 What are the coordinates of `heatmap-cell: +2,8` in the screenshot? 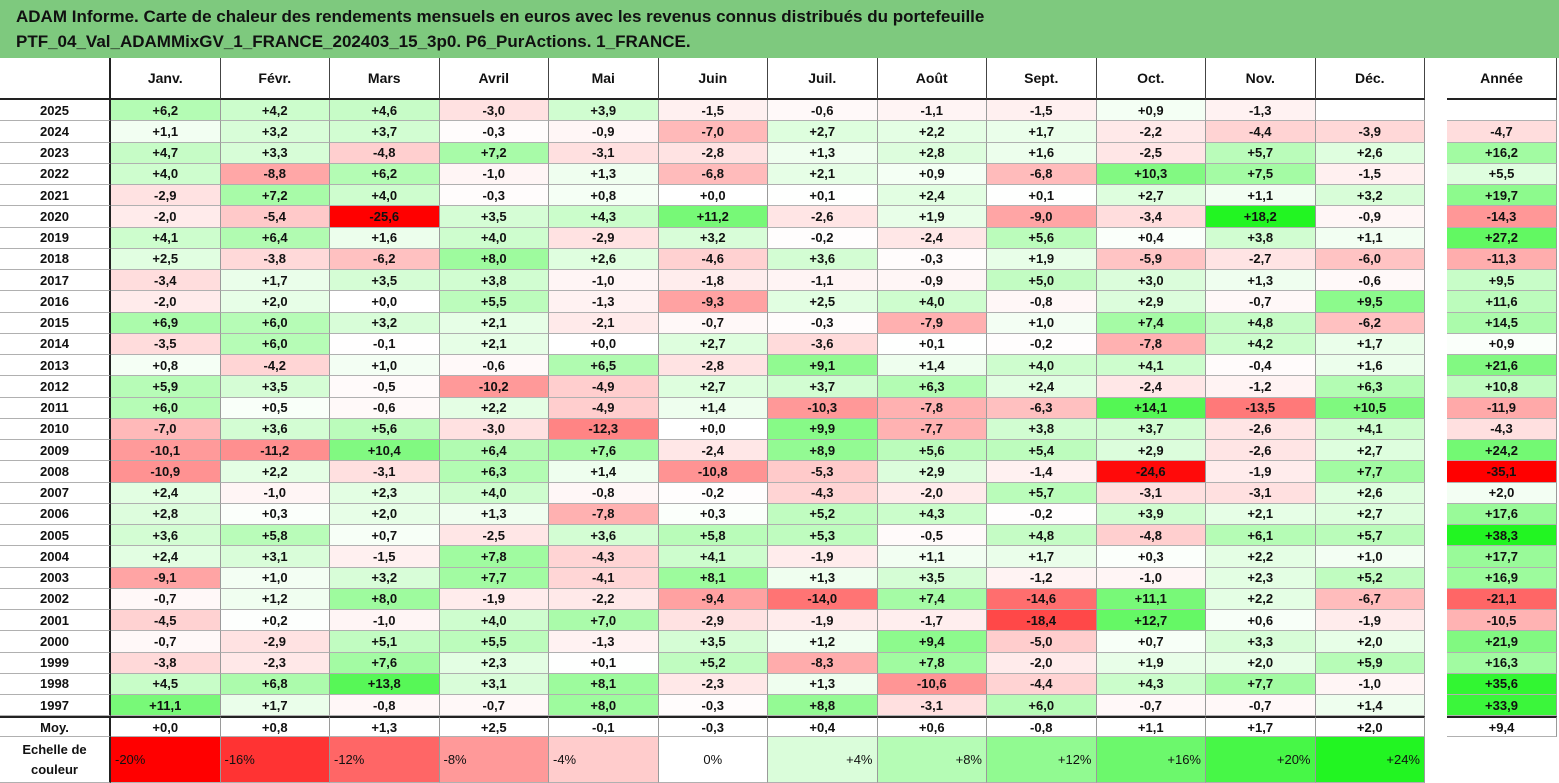 It's located at (166, 514).